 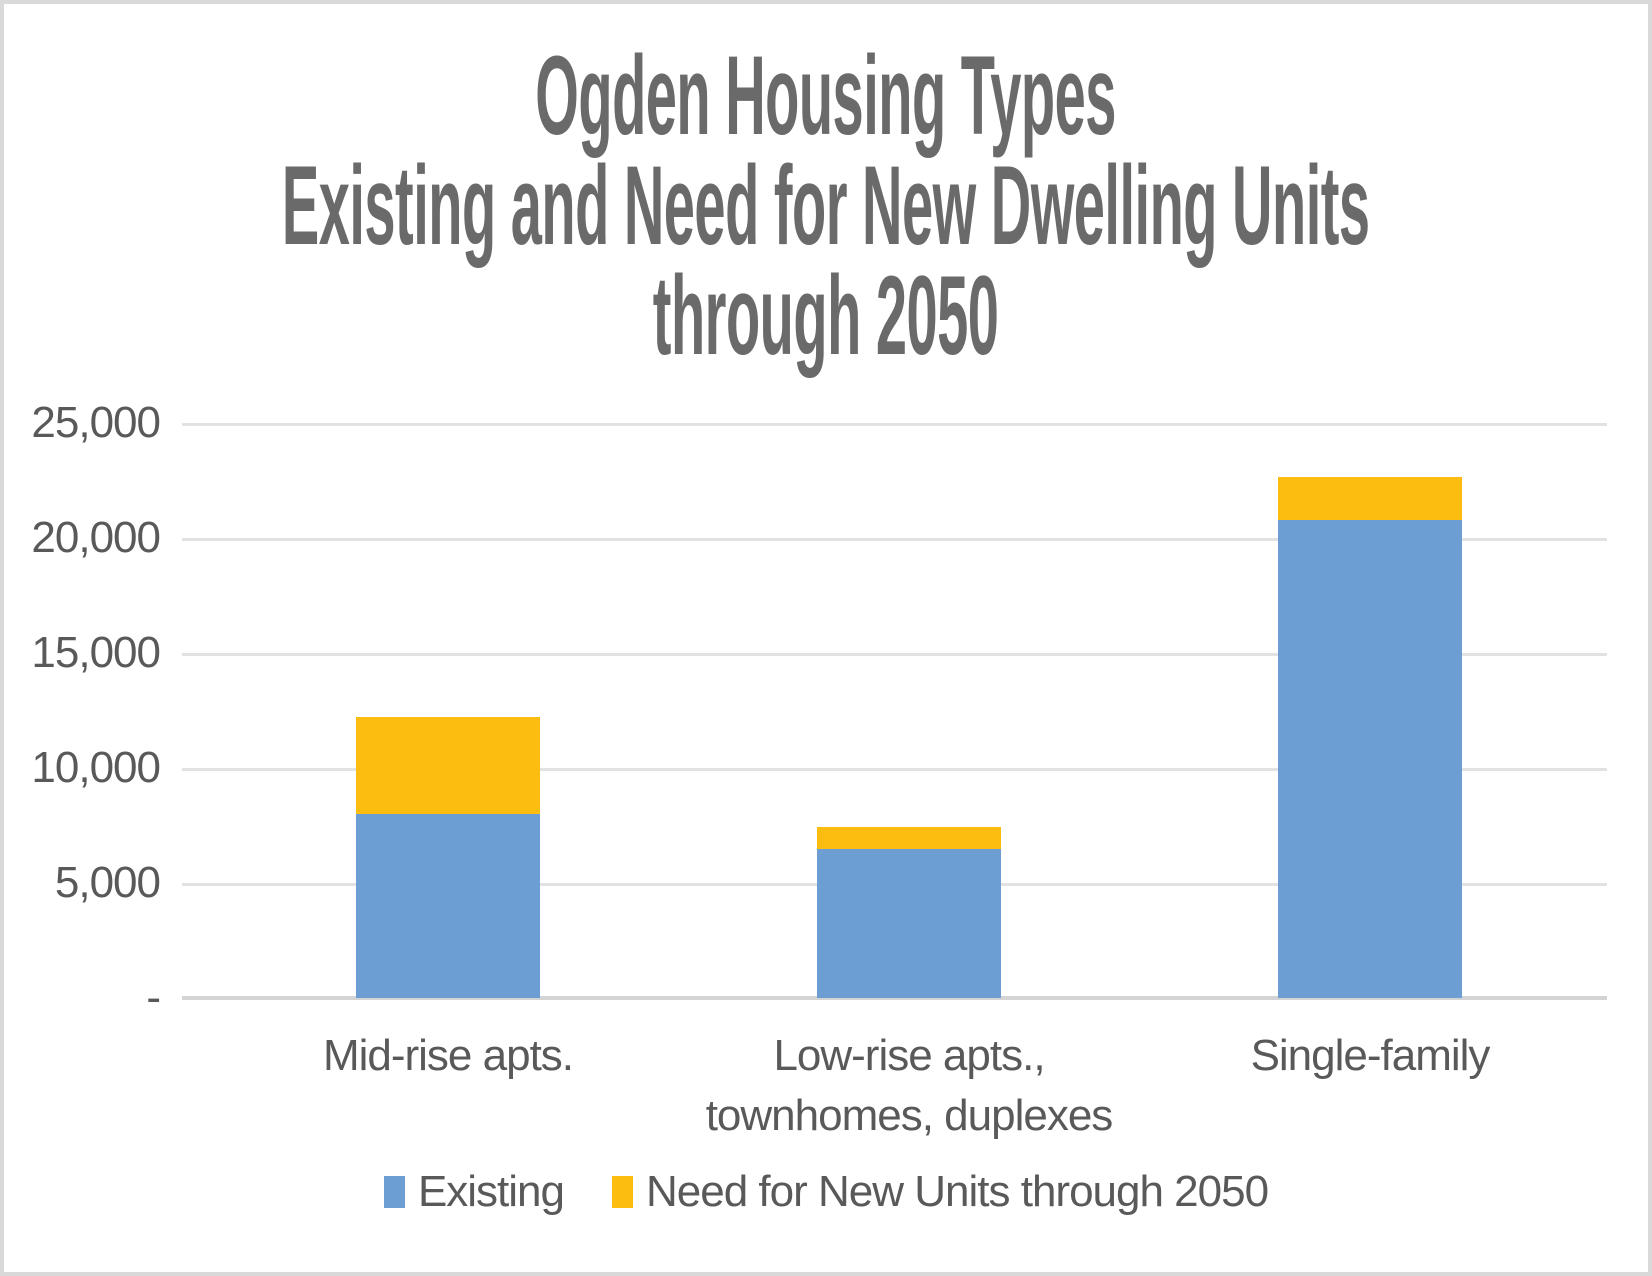 I want to click on category-label-low-rise-townhomes-duplexes: Low-rise apts., townhomes, duplexes, so click(x=909, y=1085).